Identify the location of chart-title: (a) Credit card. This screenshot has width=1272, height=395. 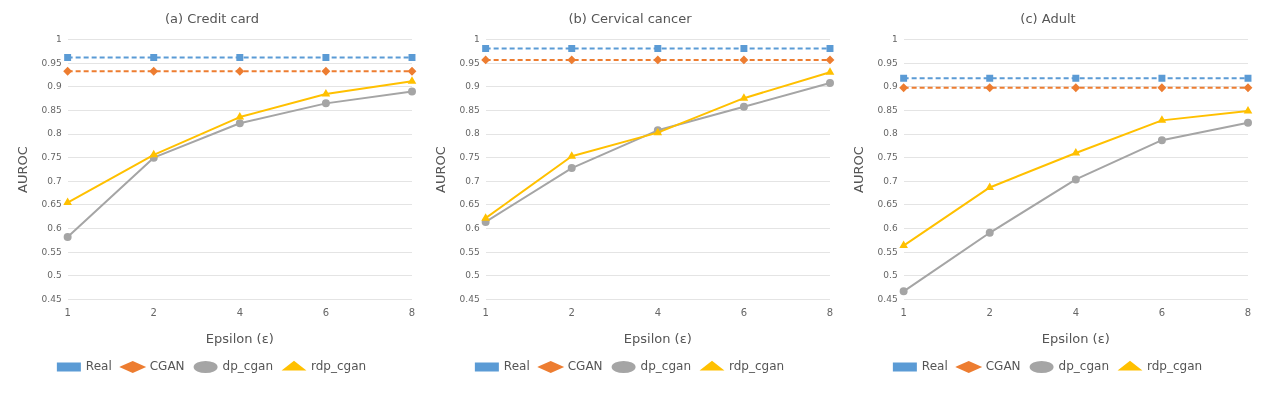
(212, 19).